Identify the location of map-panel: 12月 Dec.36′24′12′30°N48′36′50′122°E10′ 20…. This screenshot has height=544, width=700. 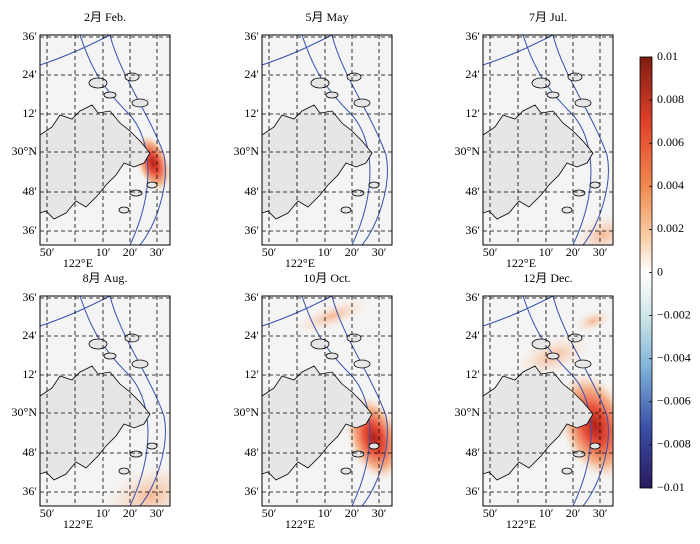
(534, 401).